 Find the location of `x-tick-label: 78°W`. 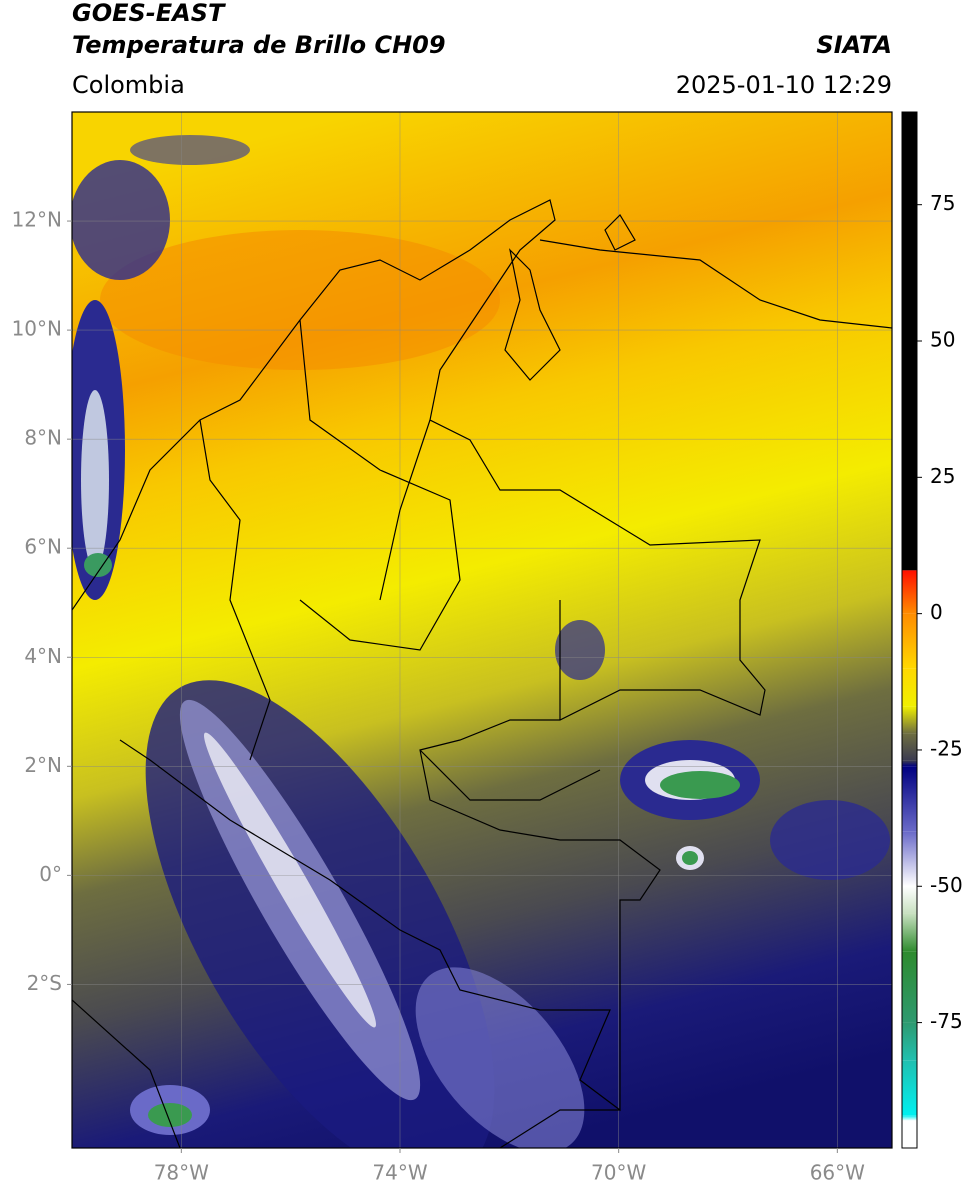

x-tick-label: 78°W is located at coordinates (181, 1173).